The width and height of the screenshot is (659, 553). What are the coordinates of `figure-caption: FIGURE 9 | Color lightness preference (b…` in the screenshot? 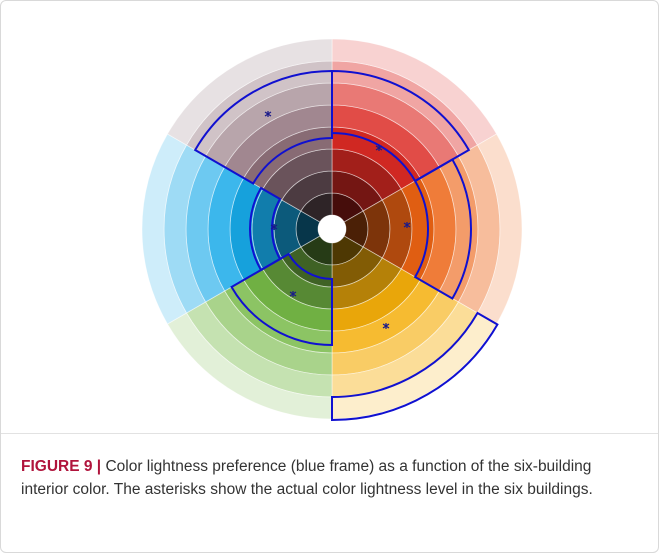 It's located at (331, 478).